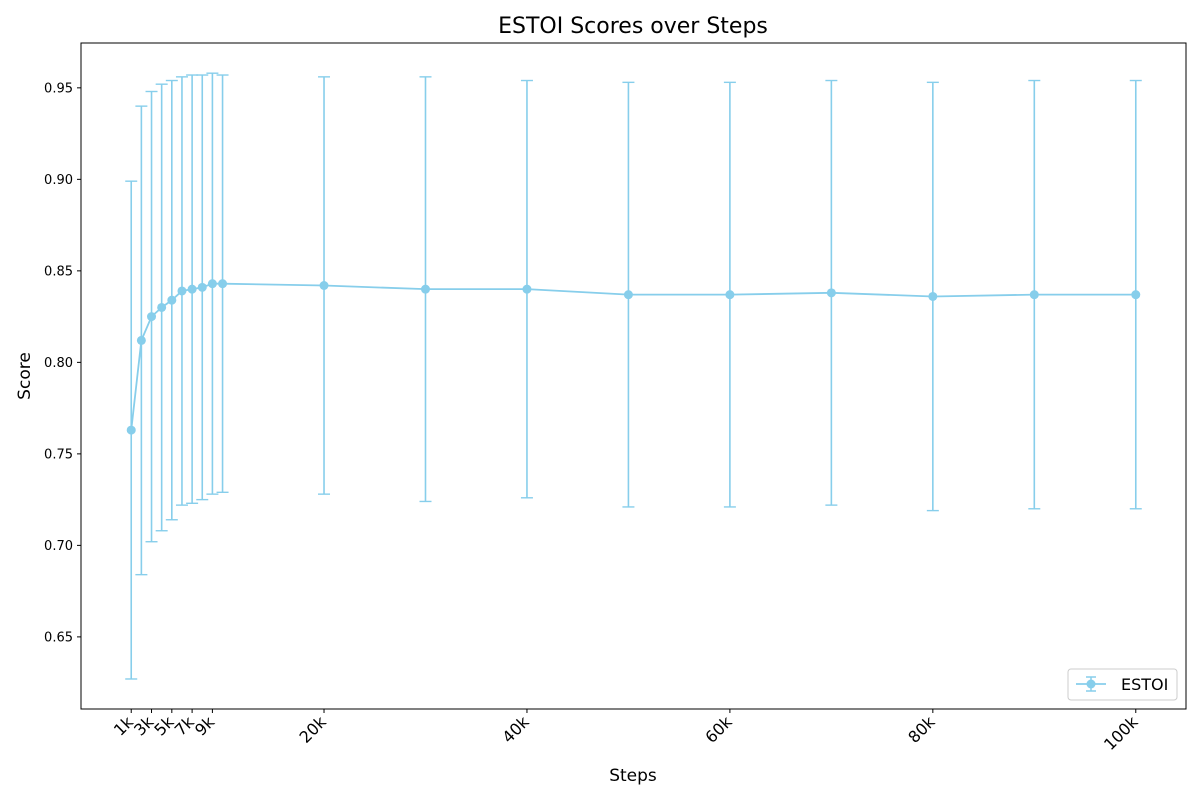 Image resolution: width=1200 pixels, height=800 pixels. Describe the element at coordinates (515, 729) in the screenshot. I see `x-tick-label: 40k` at that location.